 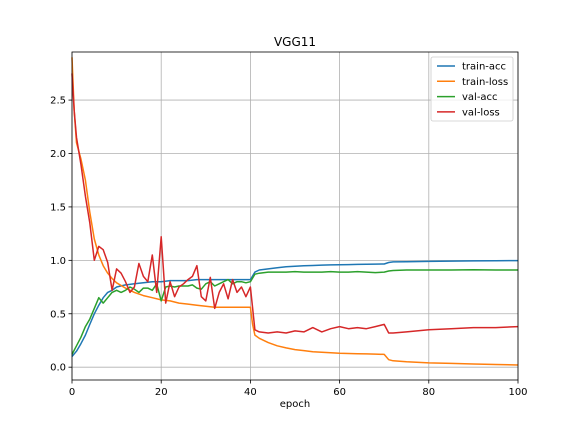 I want to click on x-tick-label: 60, so click(x=339, y=392).